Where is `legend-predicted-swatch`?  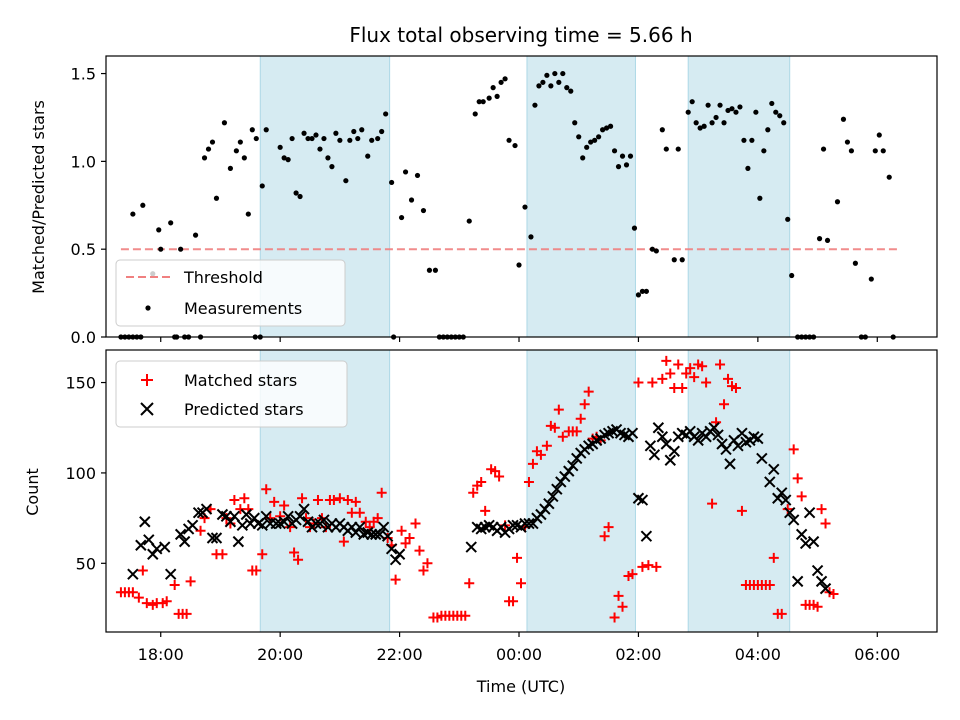 legend-predicted-swatch is located at coordinates (147, 409).